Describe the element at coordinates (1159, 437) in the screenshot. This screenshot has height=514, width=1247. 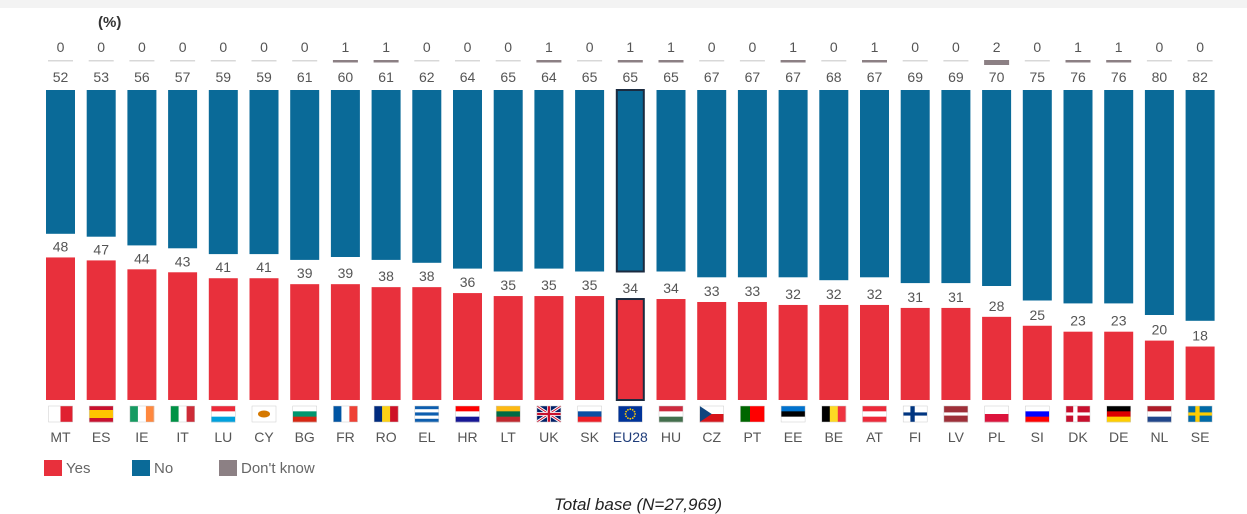
I see `country-code-label: NL` at that location.